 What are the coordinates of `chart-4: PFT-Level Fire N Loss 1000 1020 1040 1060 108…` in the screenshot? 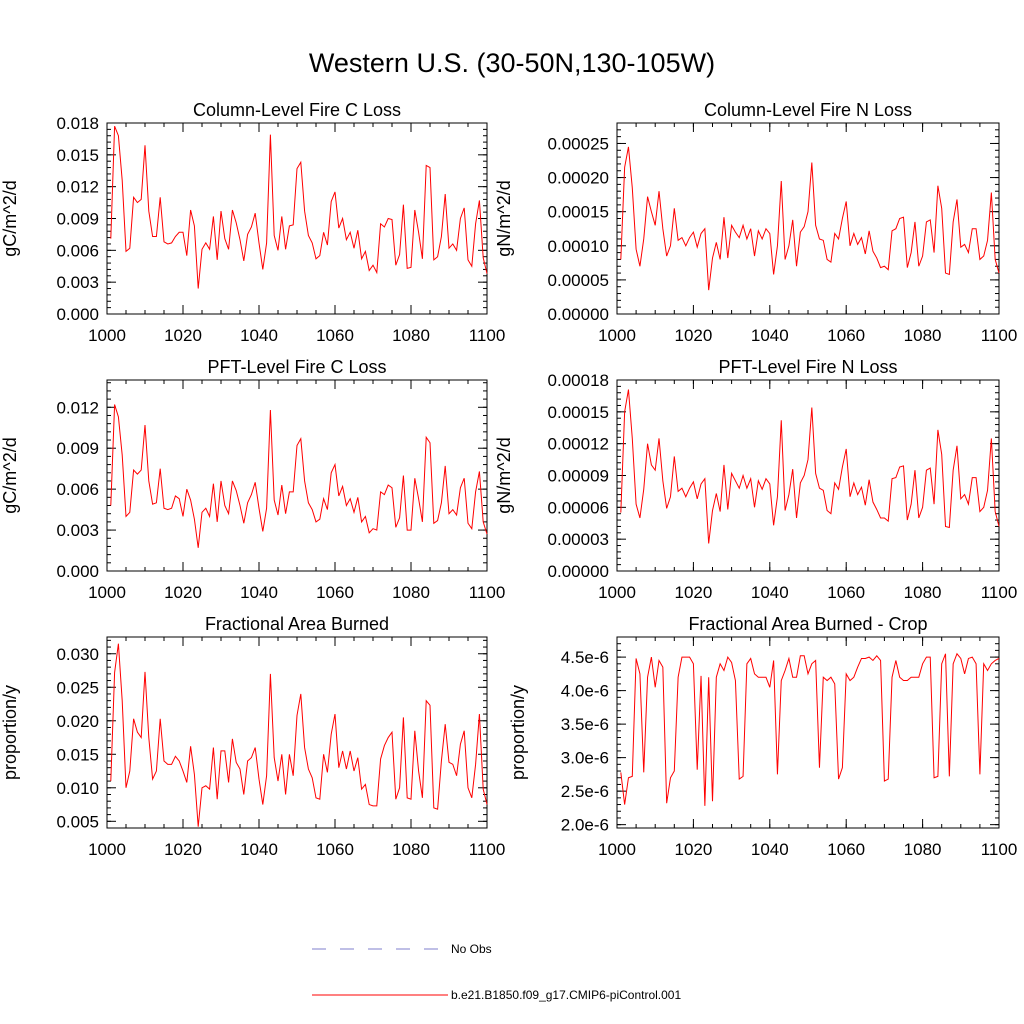 It's located at (755, 479).